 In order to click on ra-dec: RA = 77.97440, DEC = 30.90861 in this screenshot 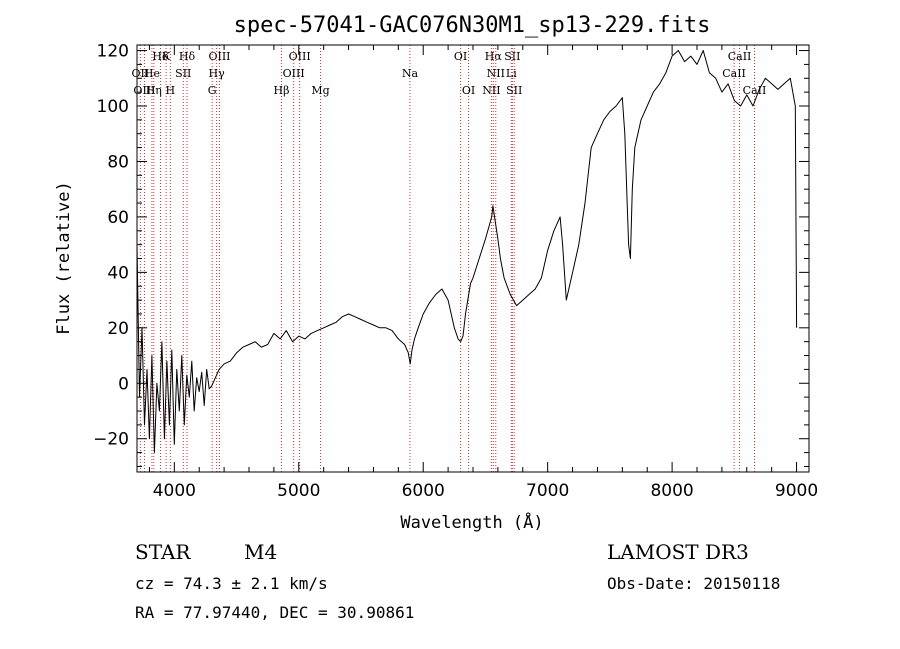, I will do `click(275, 612)`.